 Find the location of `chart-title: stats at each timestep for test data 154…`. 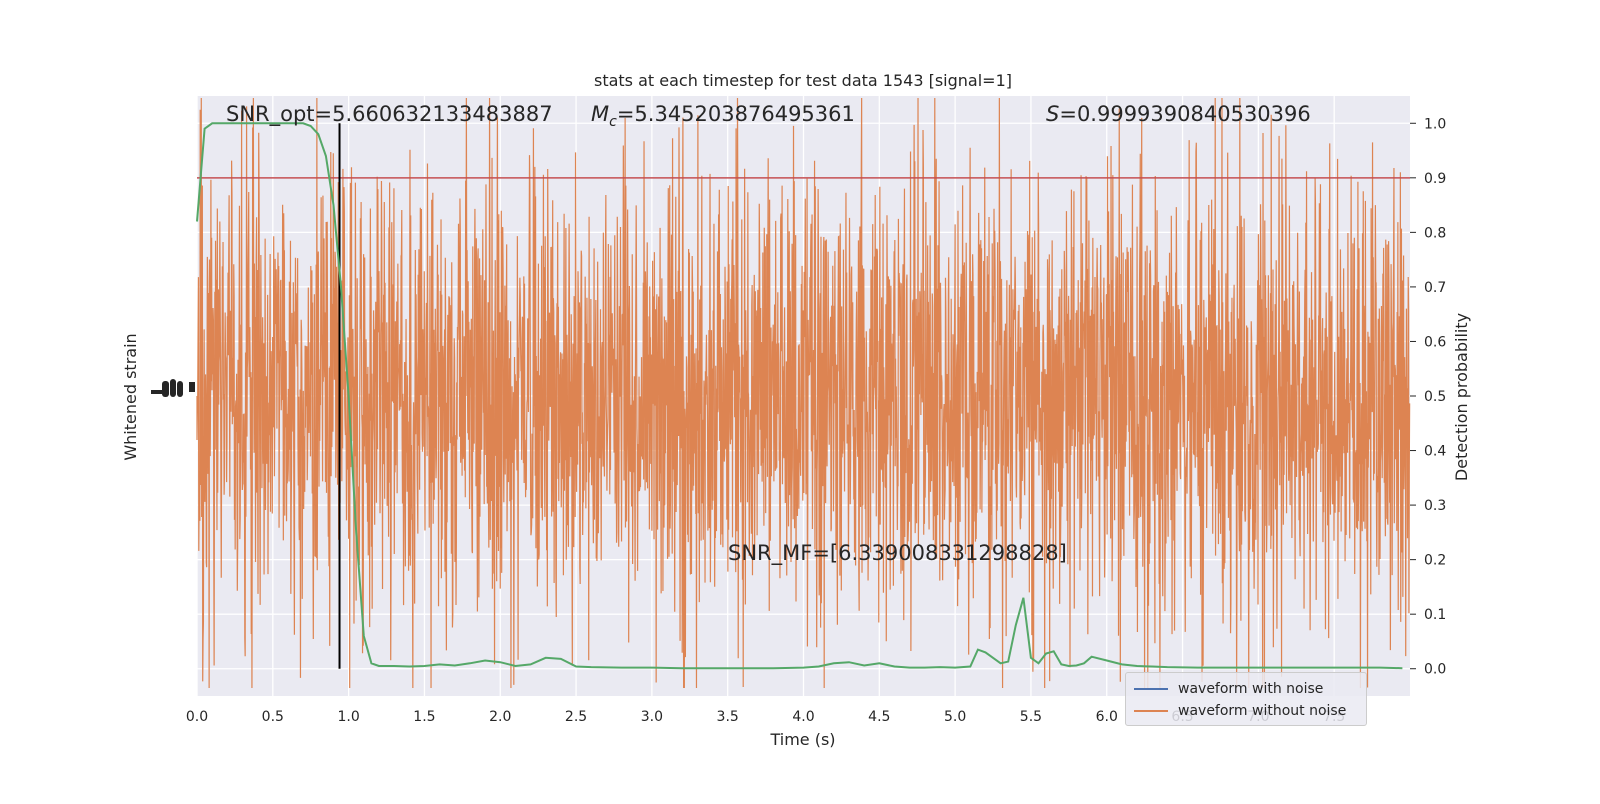

chart-title: stats at each timestep for test data 154… is located at coordinates (803, 80).